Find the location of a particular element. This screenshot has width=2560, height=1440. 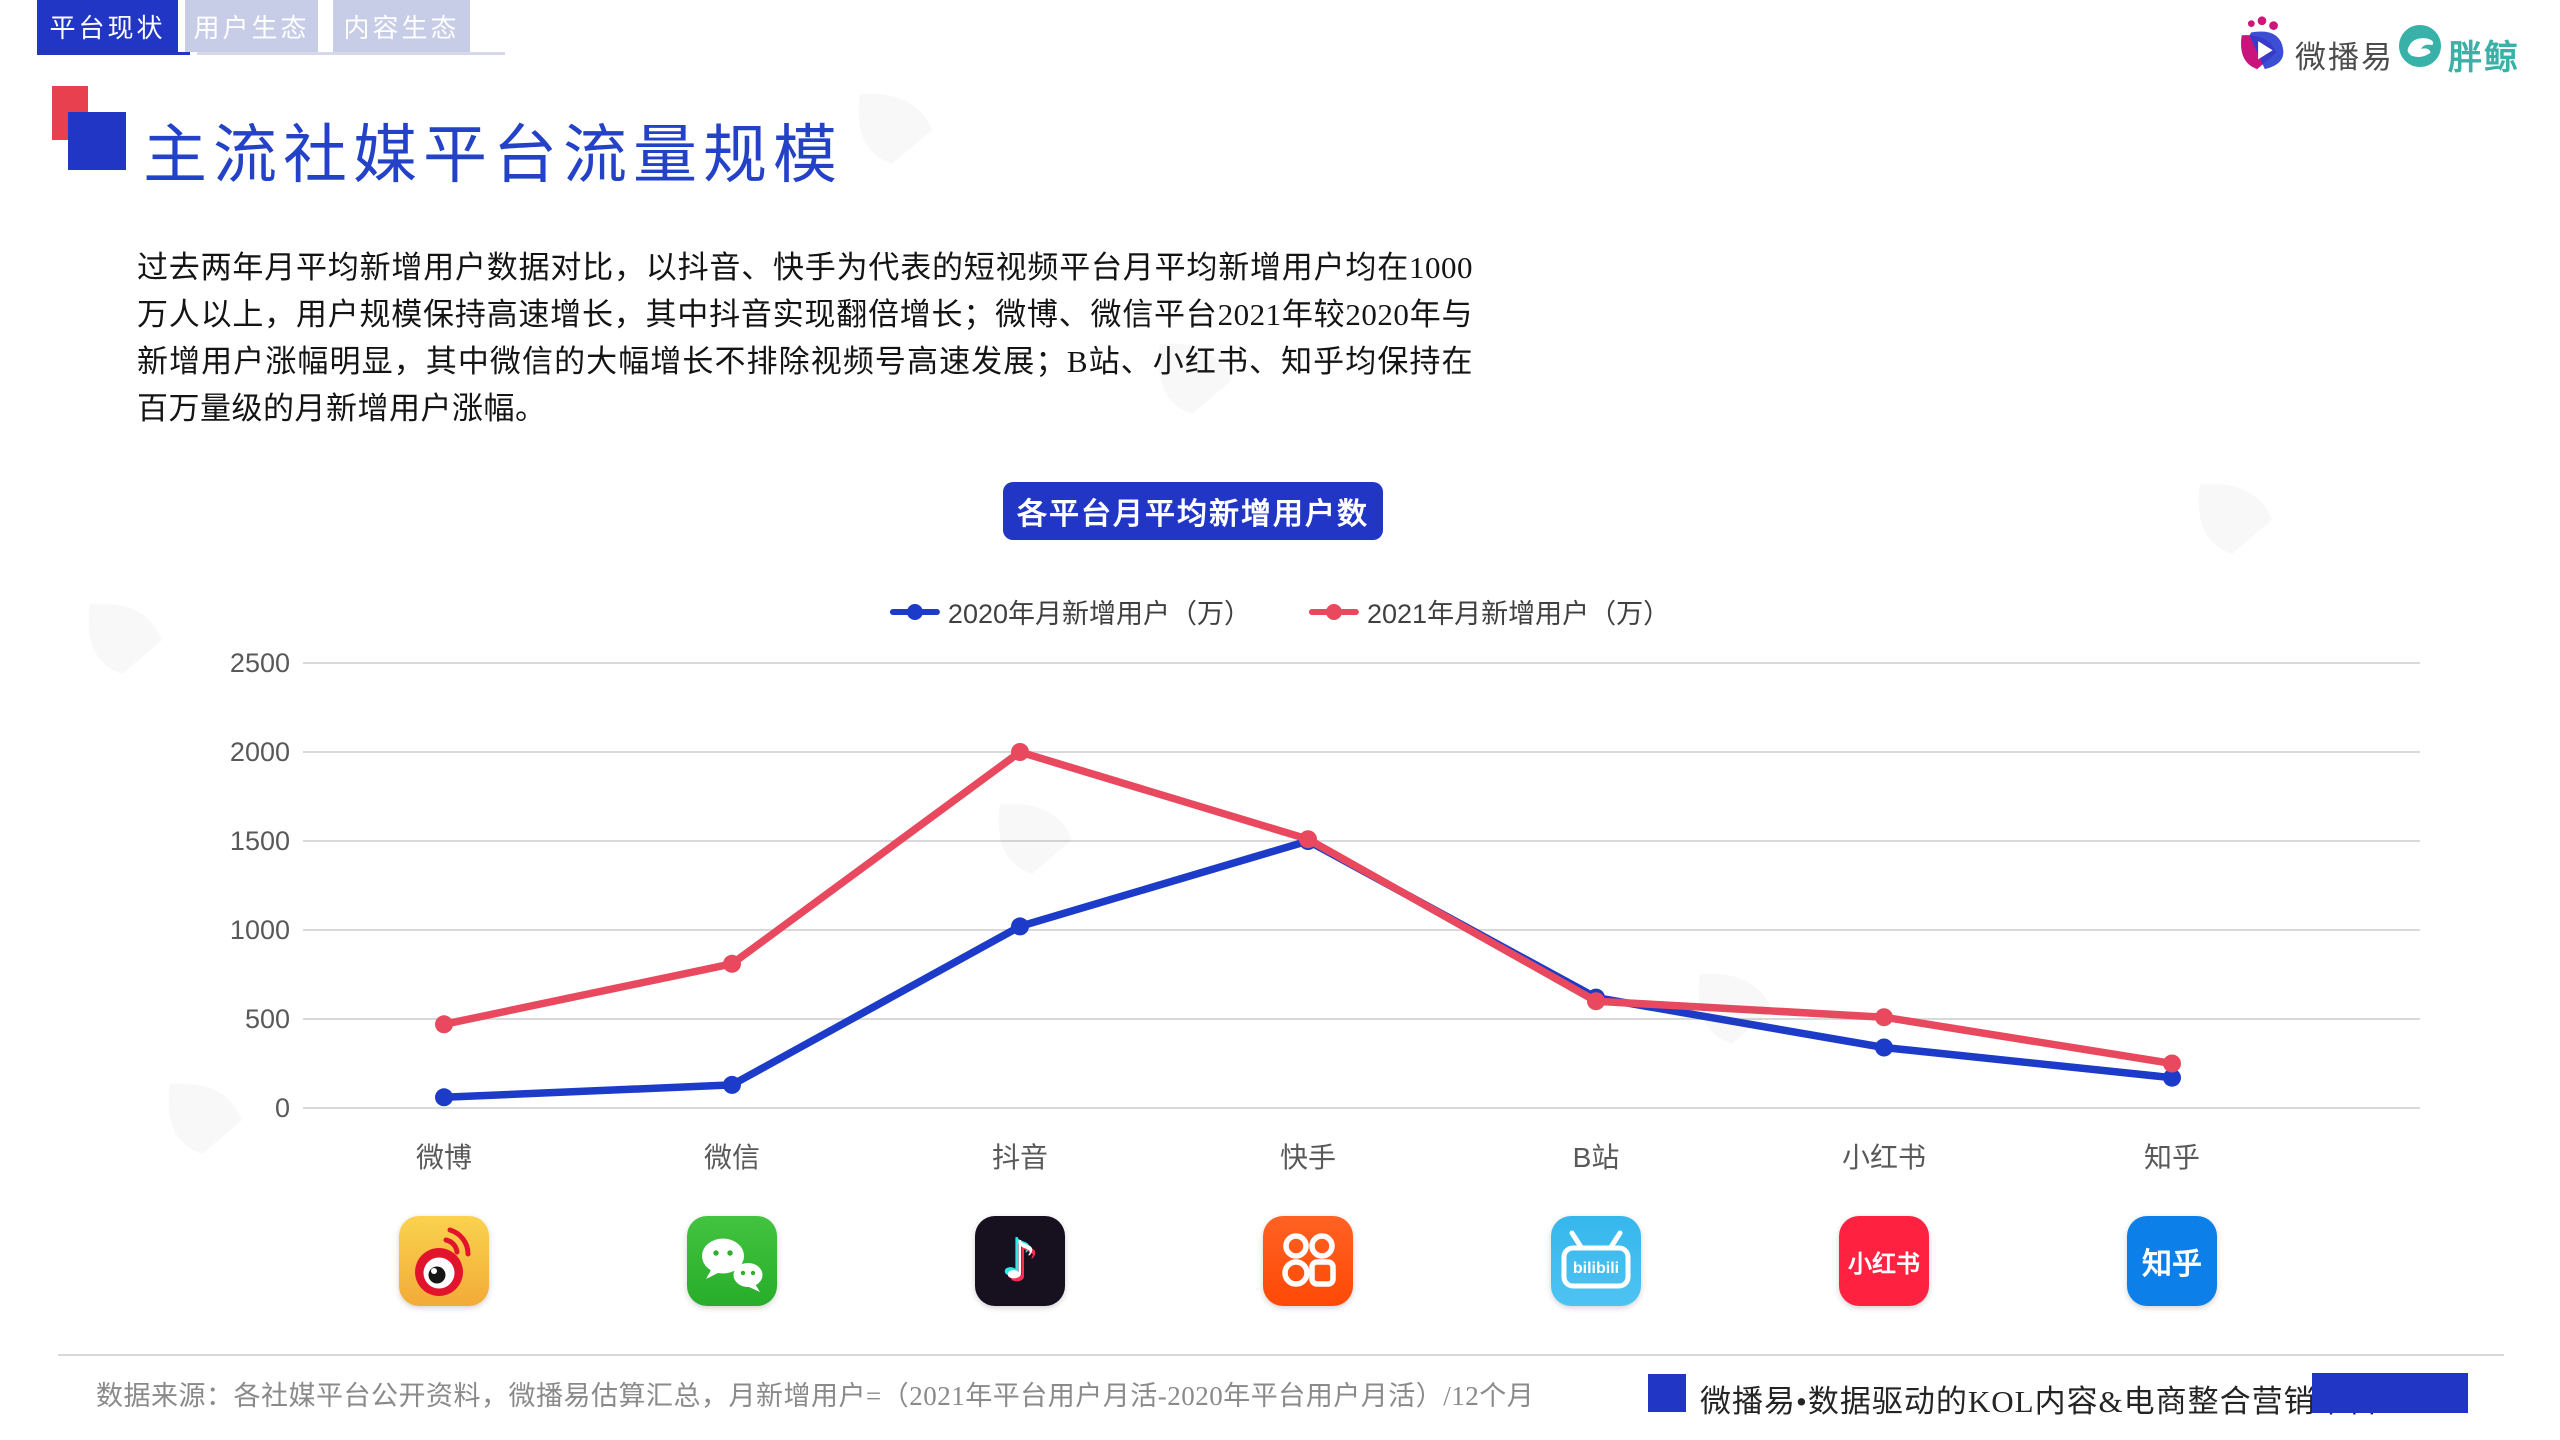

xiaohongshu-wordmark: 小红书 is located at coordinates (1884, 1264).